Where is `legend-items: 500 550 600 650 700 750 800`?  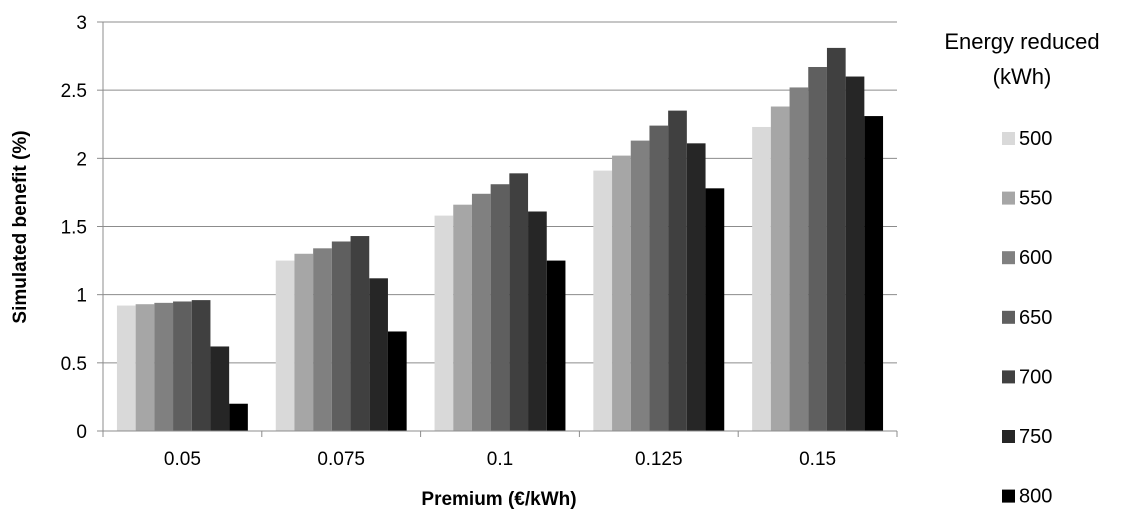
legend-items: 500 550 600 650 700 750 800 is located at coordinates (1027, 318).